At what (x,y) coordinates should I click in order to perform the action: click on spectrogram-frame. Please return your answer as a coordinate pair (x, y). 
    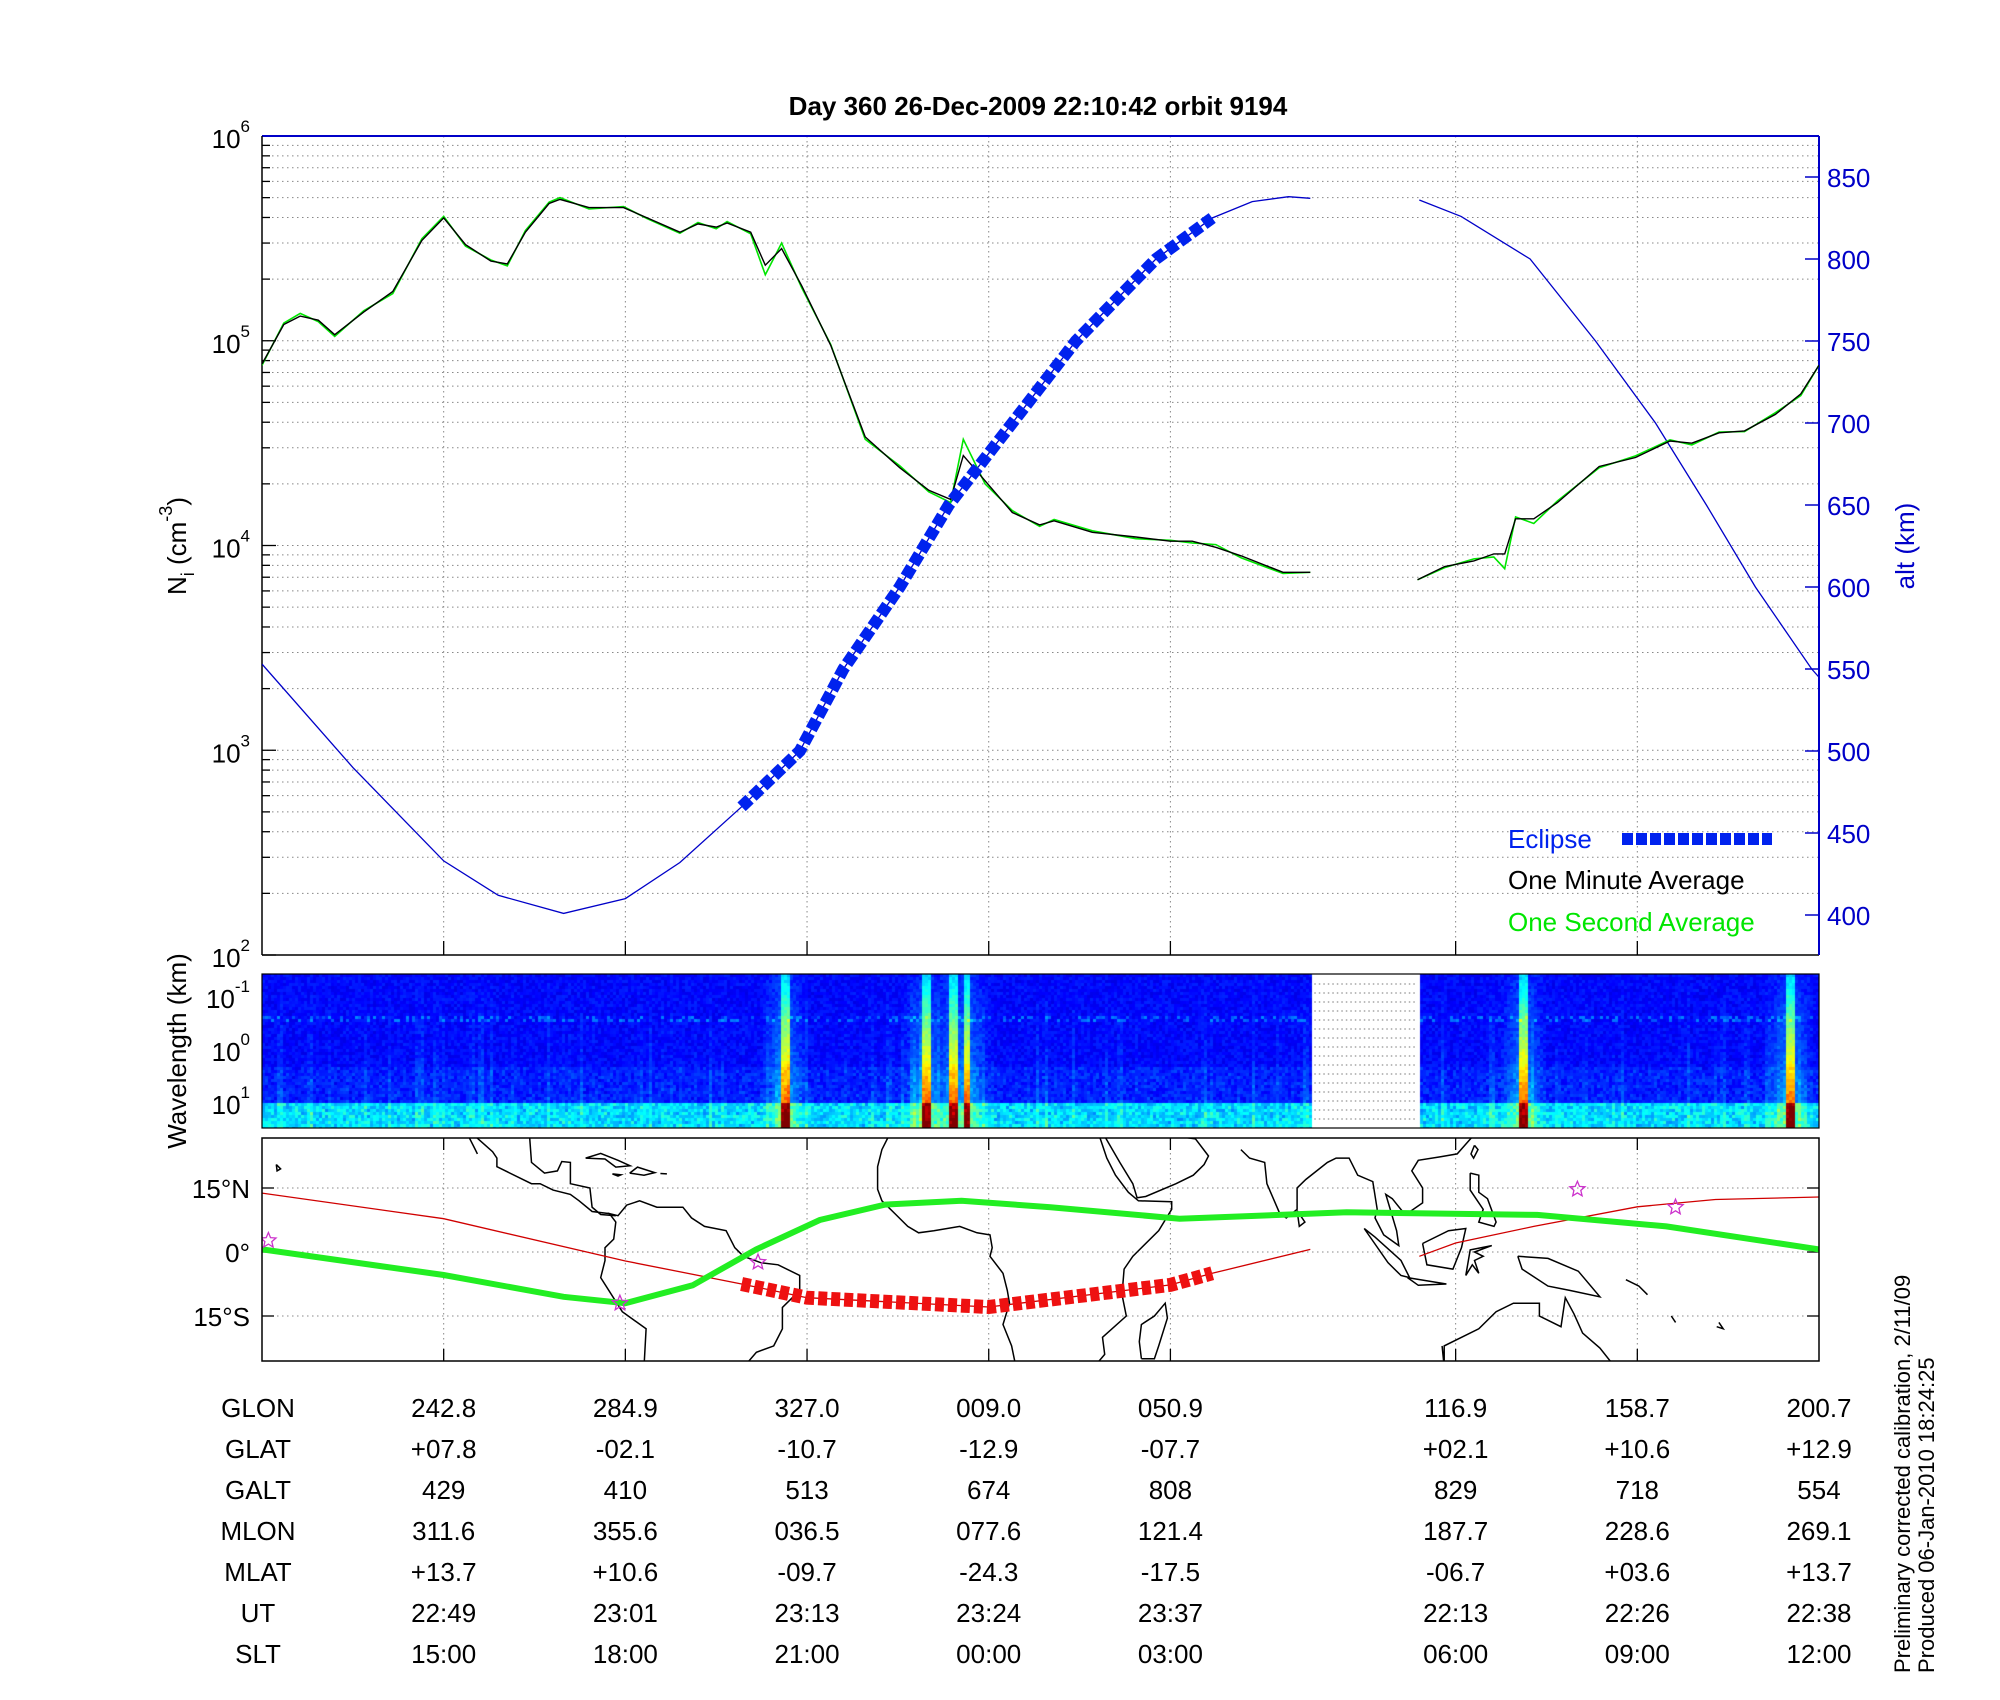
    Looking at the image, I should click on (1040, 1051).